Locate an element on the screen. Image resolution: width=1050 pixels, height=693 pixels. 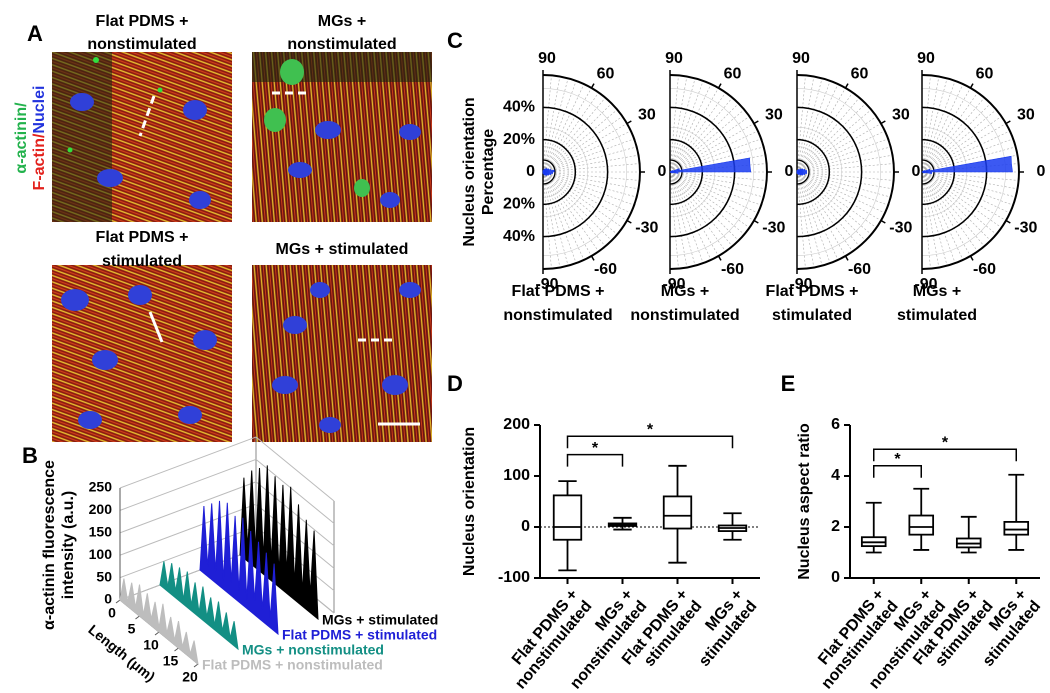
minor-ring is located at coordinates (584, 172).